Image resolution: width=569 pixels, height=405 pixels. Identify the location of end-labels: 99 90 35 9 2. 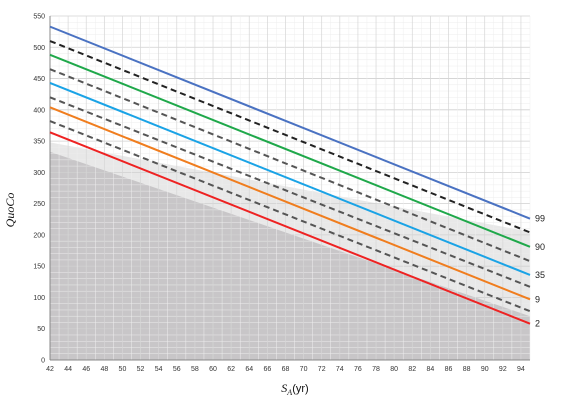
(540, 271).